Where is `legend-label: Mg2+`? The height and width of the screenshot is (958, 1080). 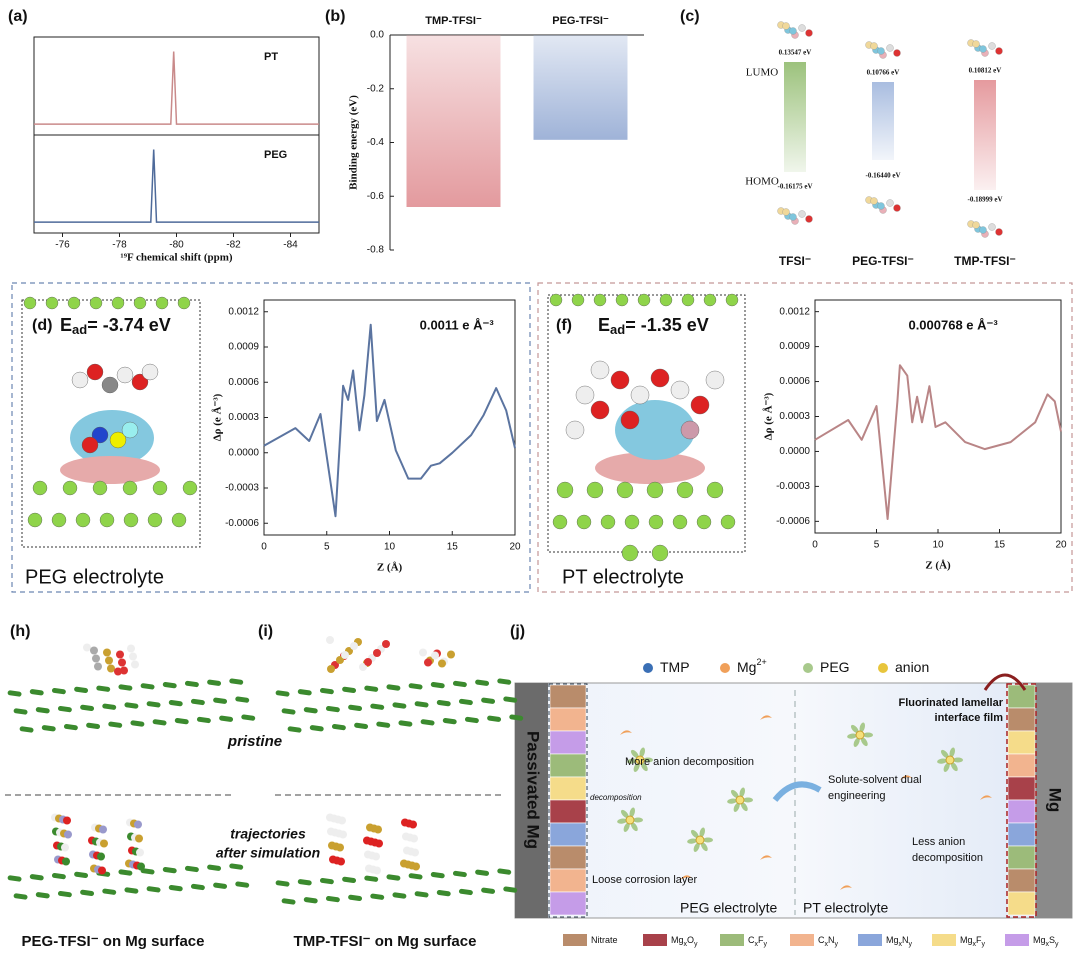 legend-label: Mg2+ is located at coordinates (752, 665).